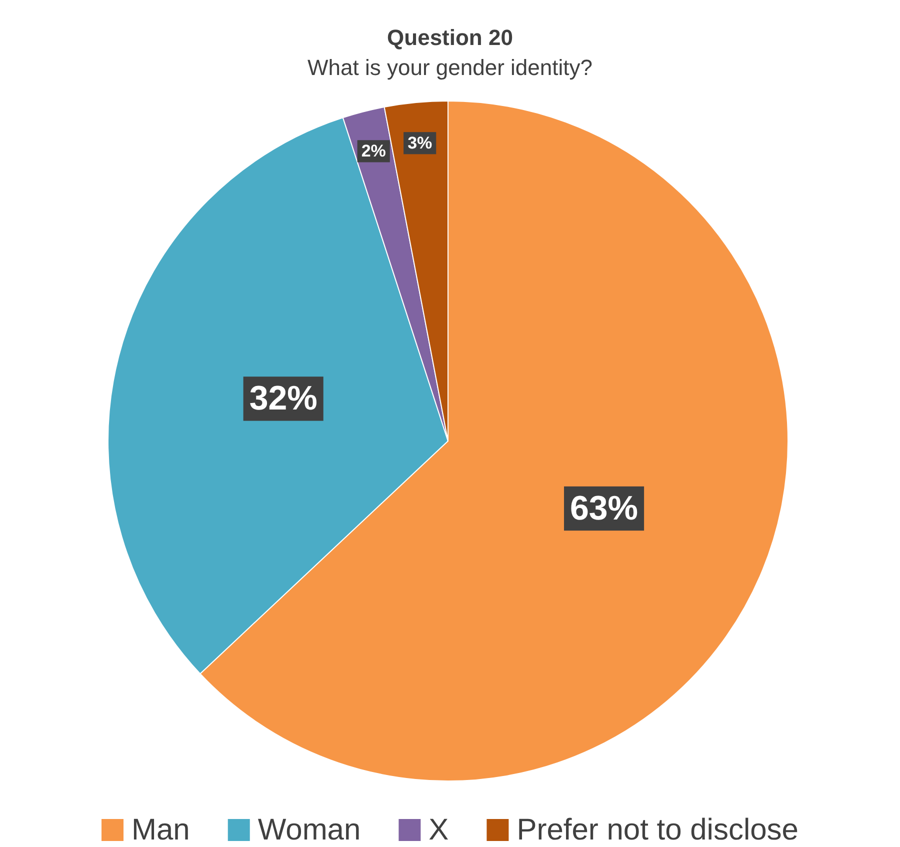 Image resolution: width=900 pixels, height=847 pixels. Describe the element at coordinates (604, 509) in the screenshot. I see `data-label: 63%` at that location.